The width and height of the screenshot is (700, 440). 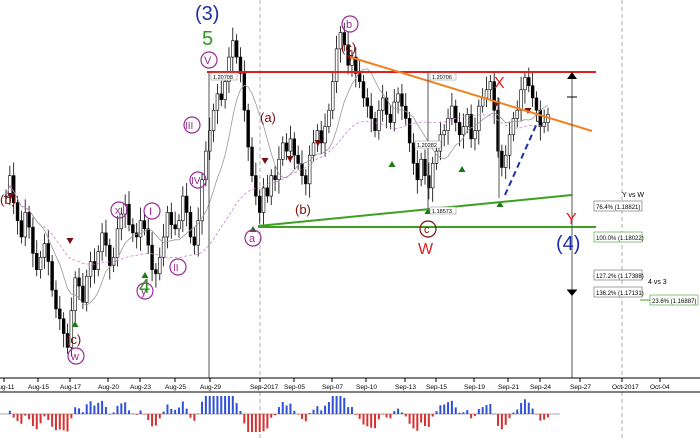 What do you see at coordinates (521, 158) in the screenshot?
I see `blue-dashed-channel` at bounding box center [521, 158].